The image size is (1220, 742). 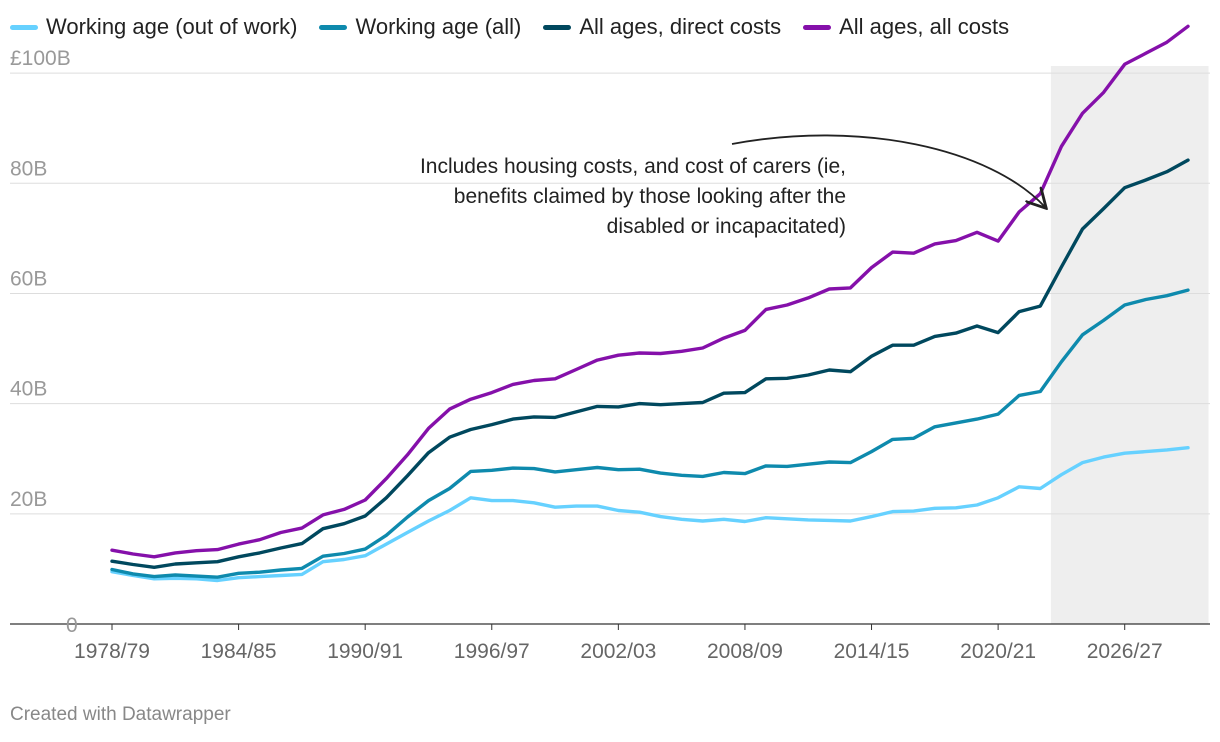 What do you see at coordinates (924, 26) in the screenshot?
I see `legend-label: All ages, all costs` at bounding box center [924, 26].